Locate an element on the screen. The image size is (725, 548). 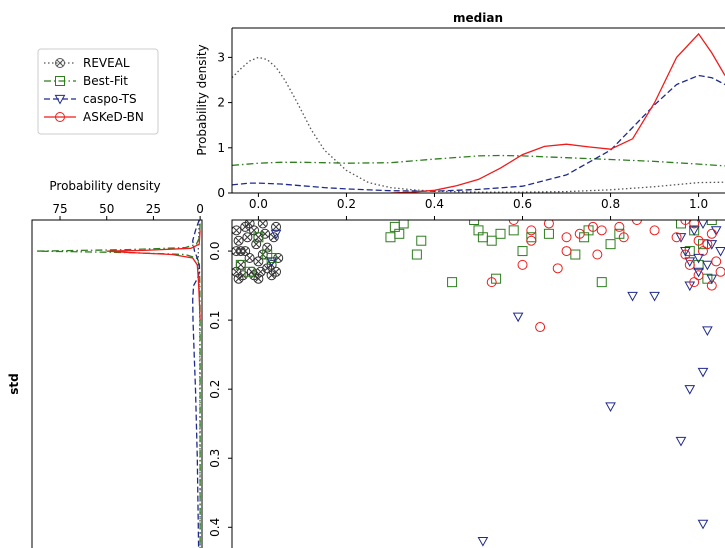
left-line-best-fit is located at coordinates (118, 385).